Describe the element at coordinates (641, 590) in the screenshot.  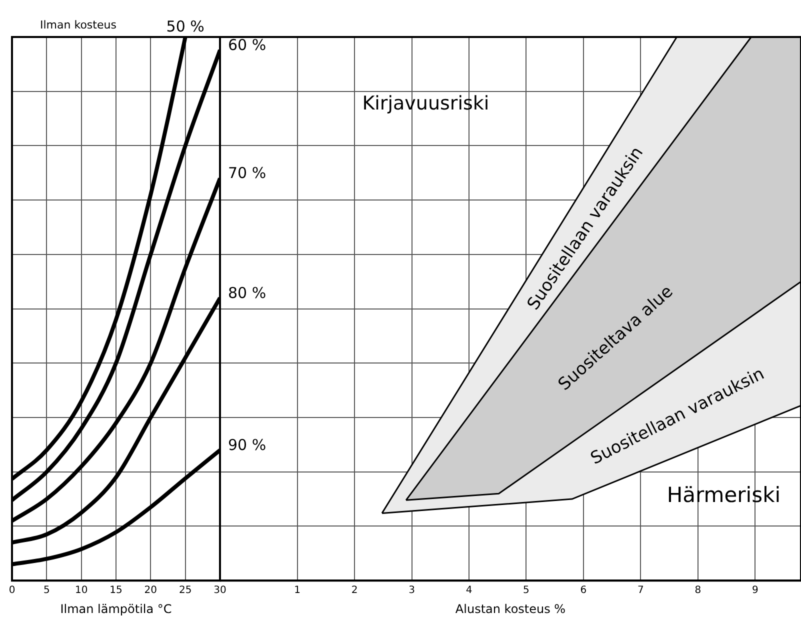
I see `x-tick-label: 7` at that location.